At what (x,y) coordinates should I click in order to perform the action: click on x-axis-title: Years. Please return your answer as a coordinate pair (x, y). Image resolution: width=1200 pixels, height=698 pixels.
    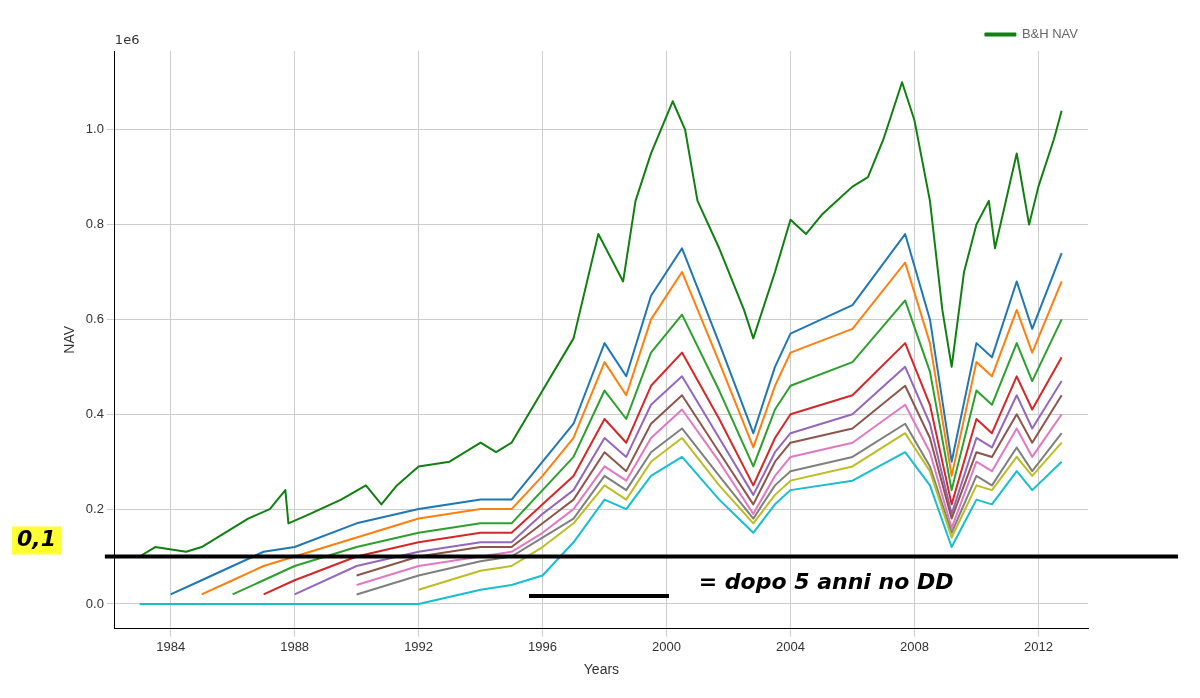
    Looking at the image, I should click on (601, 669).